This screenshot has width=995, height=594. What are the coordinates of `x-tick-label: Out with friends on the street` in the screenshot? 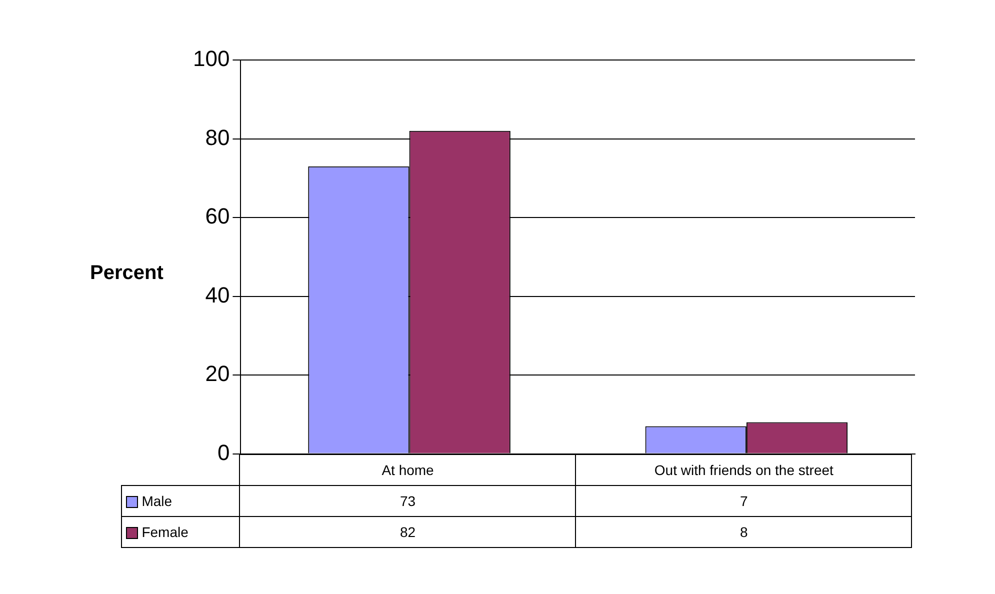 It's located at (744, 470).